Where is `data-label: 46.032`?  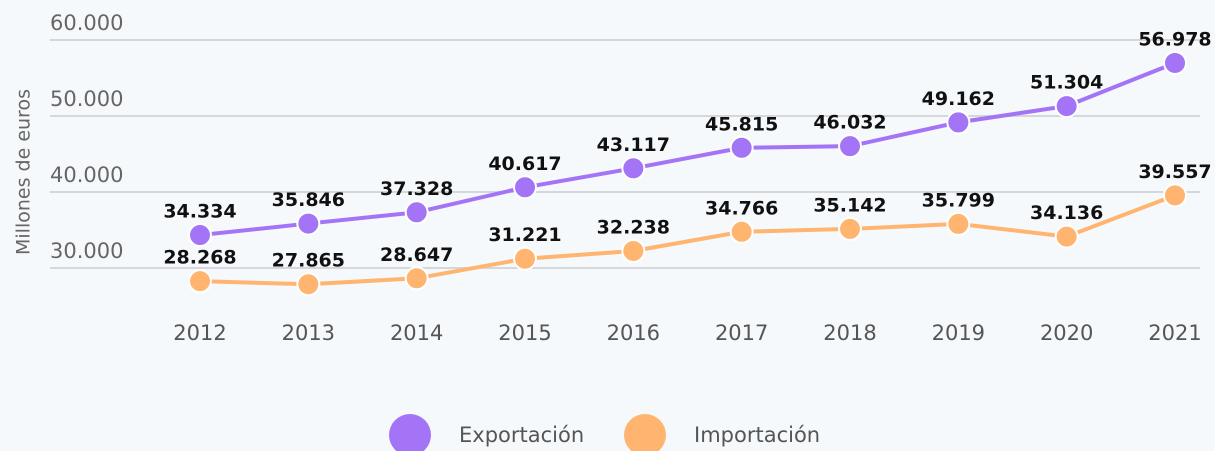
data-label: 46.032 is located at coordinates (849, 123).